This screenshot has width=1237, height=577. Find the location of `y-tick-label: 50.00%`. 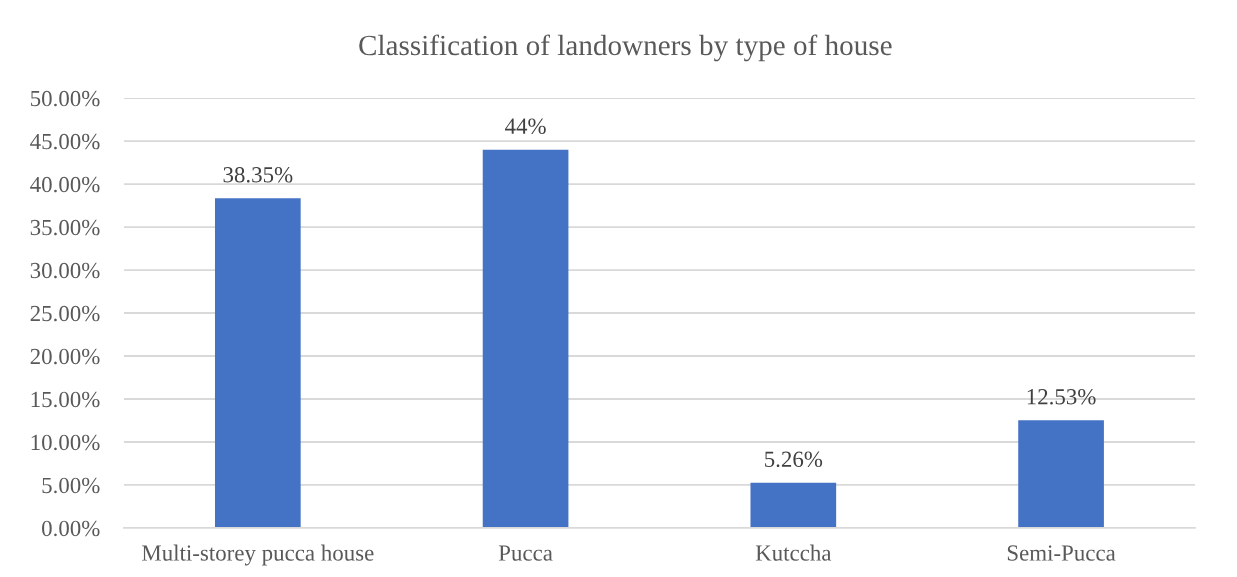

y-tick-label: 50.00% is located at coordinates (65, 98).